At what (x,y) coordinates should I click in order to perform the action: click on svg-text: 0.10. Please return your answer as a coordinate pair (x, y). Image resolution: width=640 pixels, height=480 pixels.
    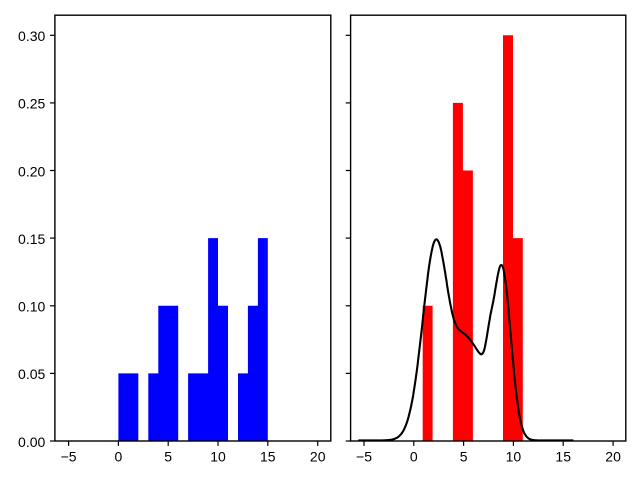
    Looking at the image, I should click on (31, 307).